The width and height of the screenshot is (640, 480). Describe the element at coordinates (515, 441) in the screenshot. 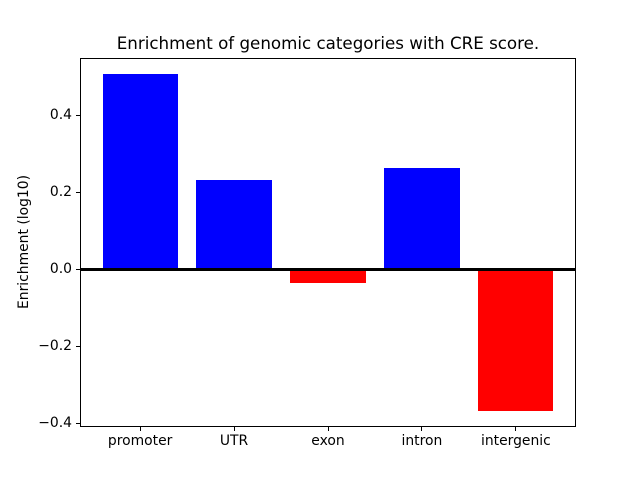

I see `x-tick-label: intergenic` at that location.